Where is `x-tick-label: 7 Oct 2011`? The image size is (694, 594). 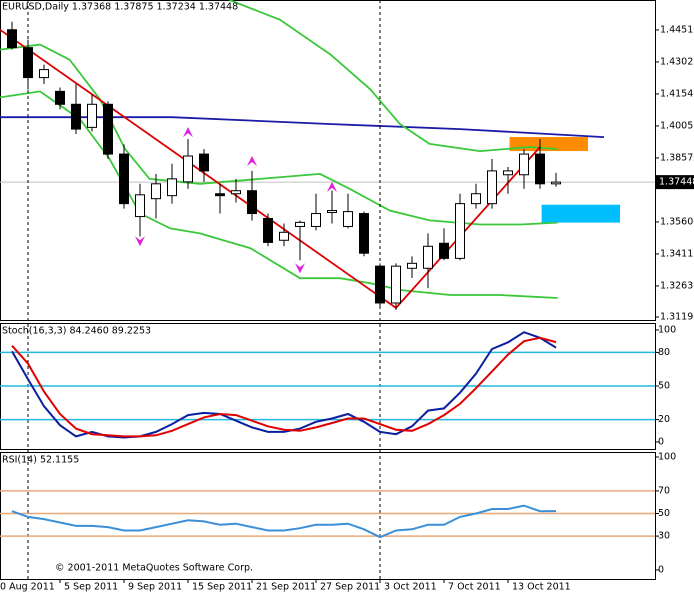
x-tick-label: 7 Oct 2011 is located at coordinates (474, 587).